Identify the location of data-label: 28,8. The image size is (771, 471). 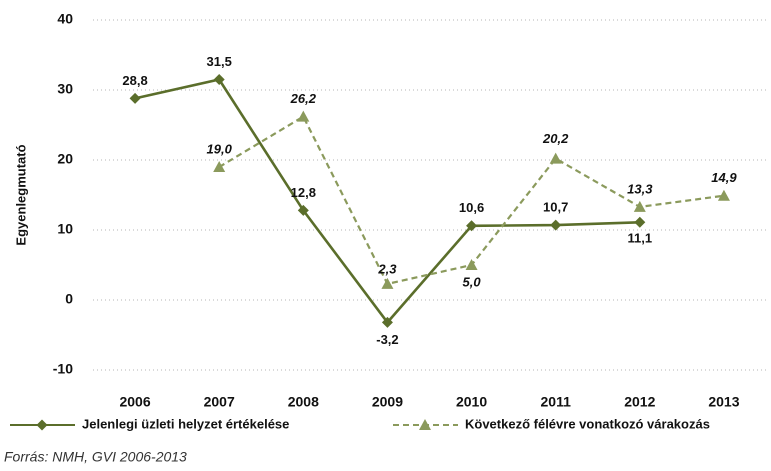
(134, 80).